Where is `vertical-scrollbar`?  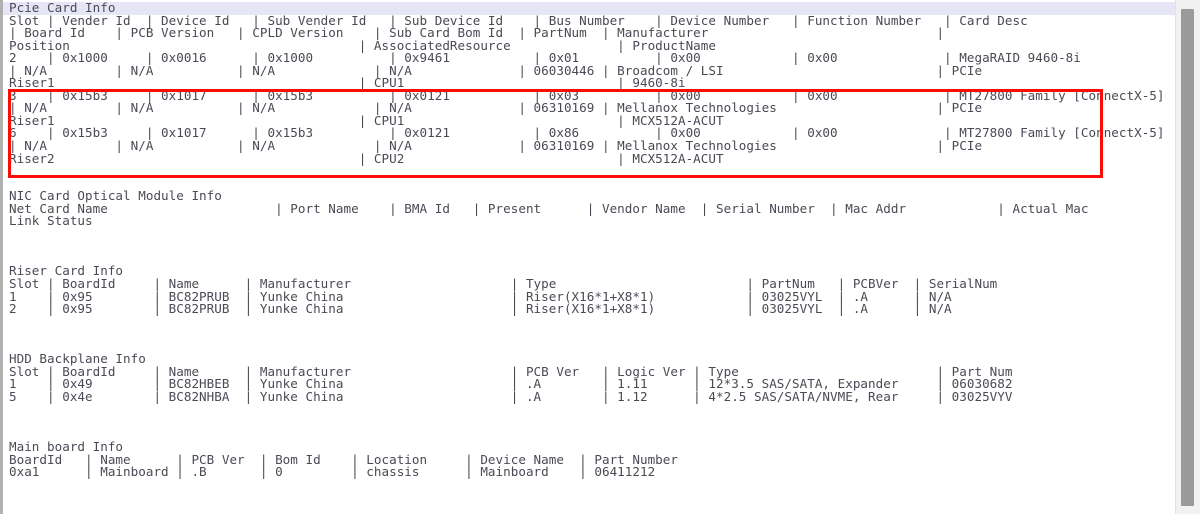
vertical-scrollbar is located at coordinates (1187, 257).